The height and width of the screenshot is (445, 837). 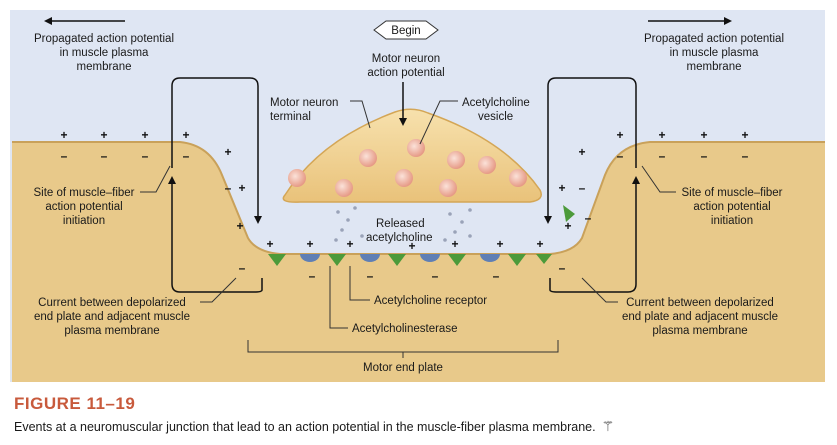 What do you see at coordinates (714, 53) in the screenshot?
I see `propagated-right-label-2: in muscle plasma` at bounding box center [714, 53].